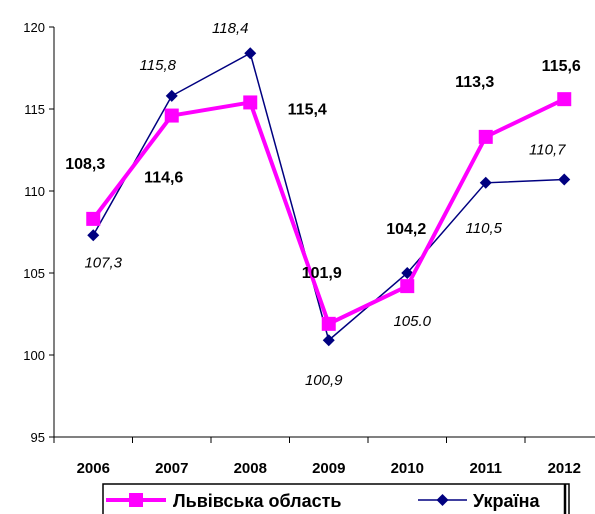  What do you see at coordinates (38, 437) in the screenshot?
I see `y-tick-label: 95` at bounding box center [38, 437].